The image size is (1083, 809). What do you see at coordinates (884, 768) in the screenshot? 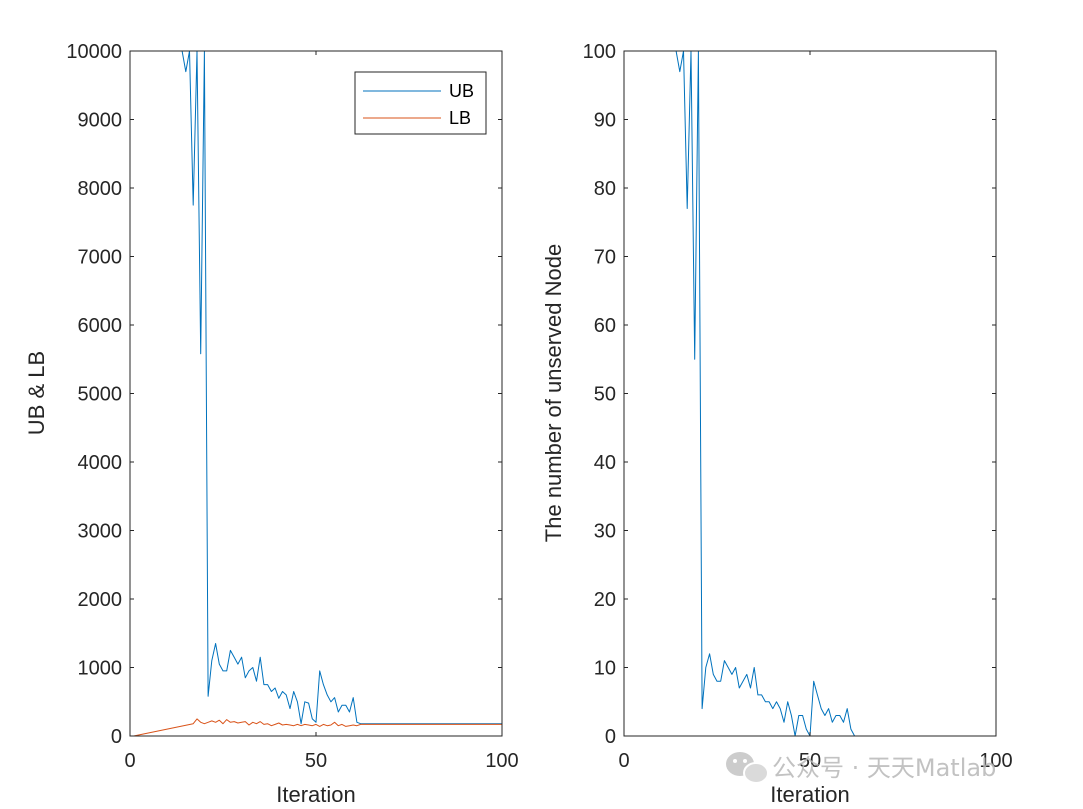
I see `watermark-text: 公众号 · 天天Matlab` at bounding box center [884, 768].